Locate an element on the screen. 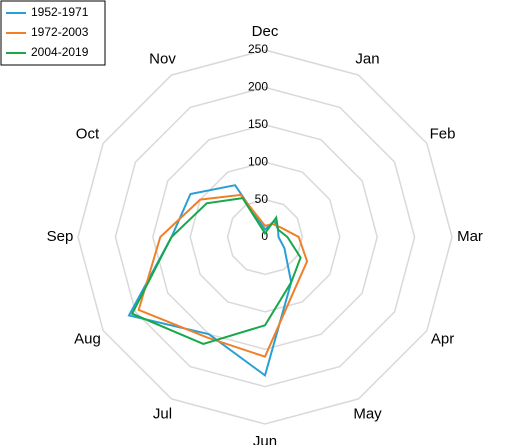  grid-ring is located at coordinates (265, 237).